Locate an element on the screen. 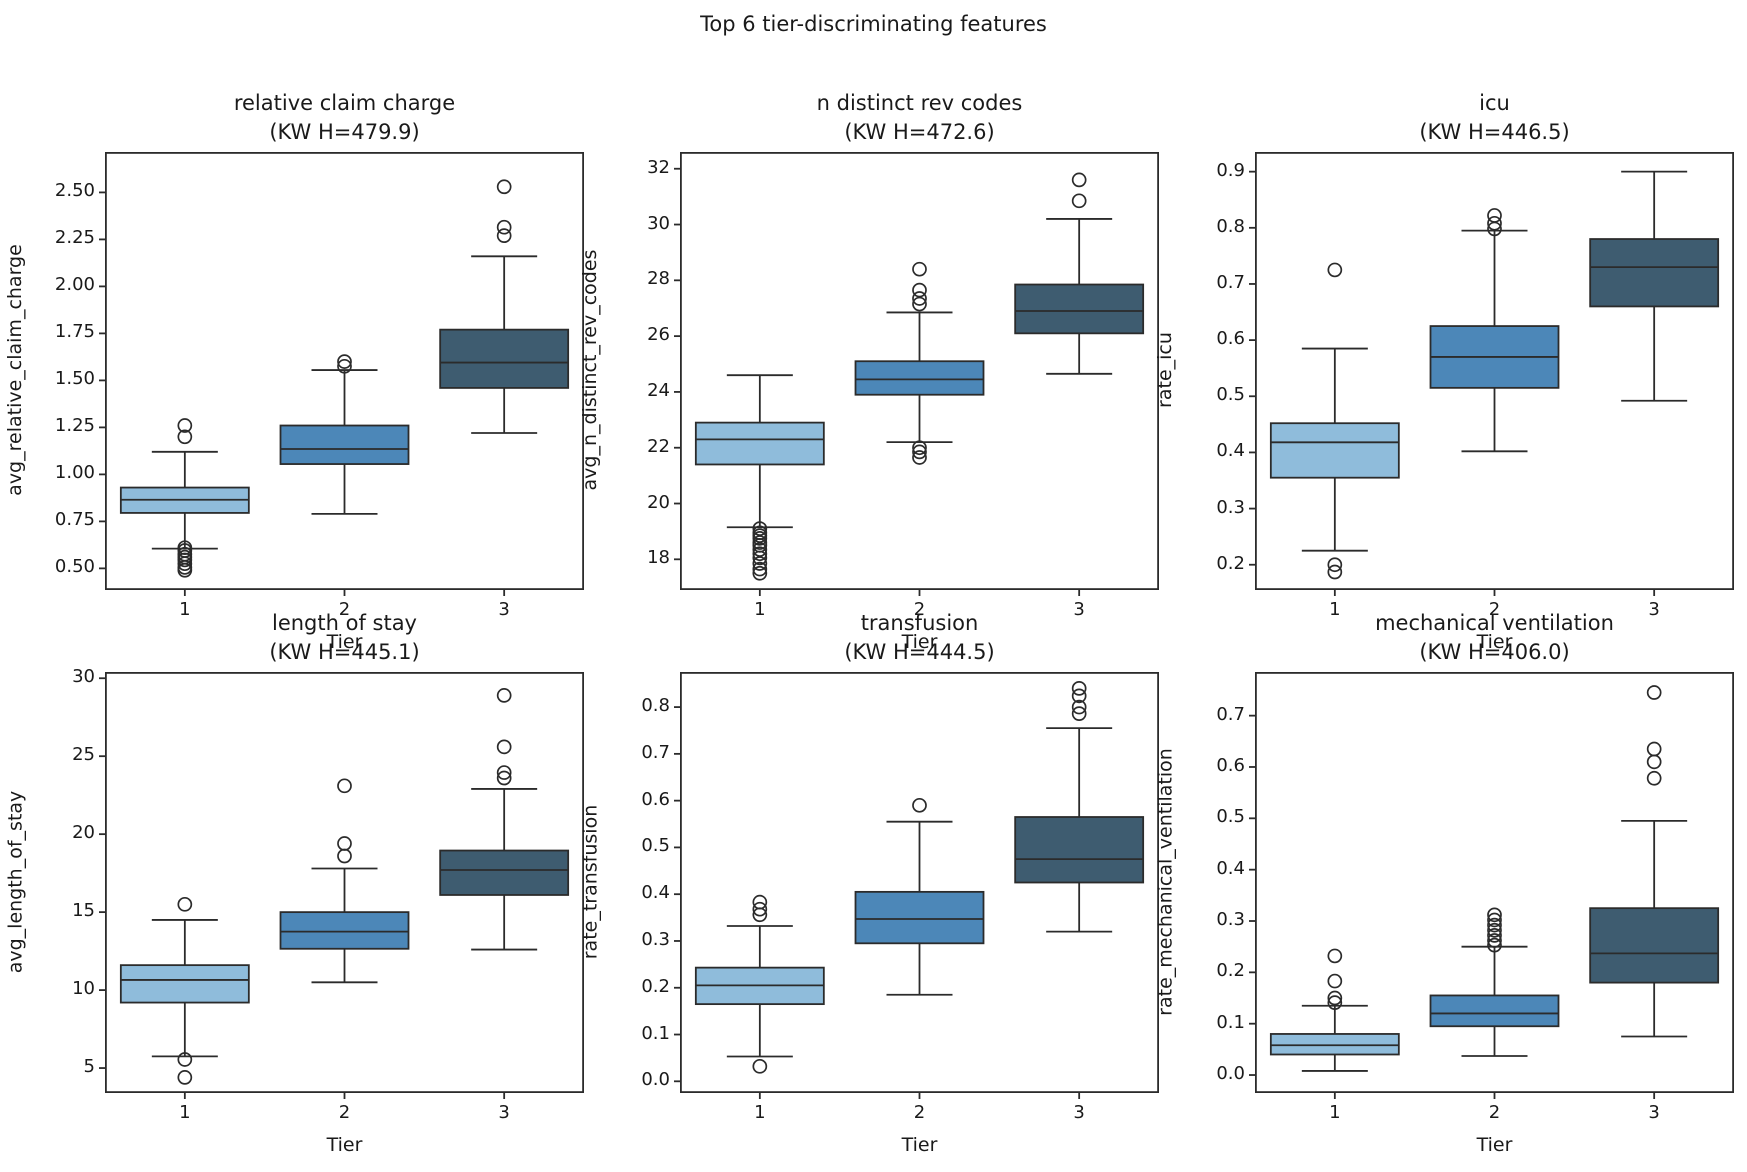  y-tick-label: 0.0 is located at coordinates (1230, 1074).